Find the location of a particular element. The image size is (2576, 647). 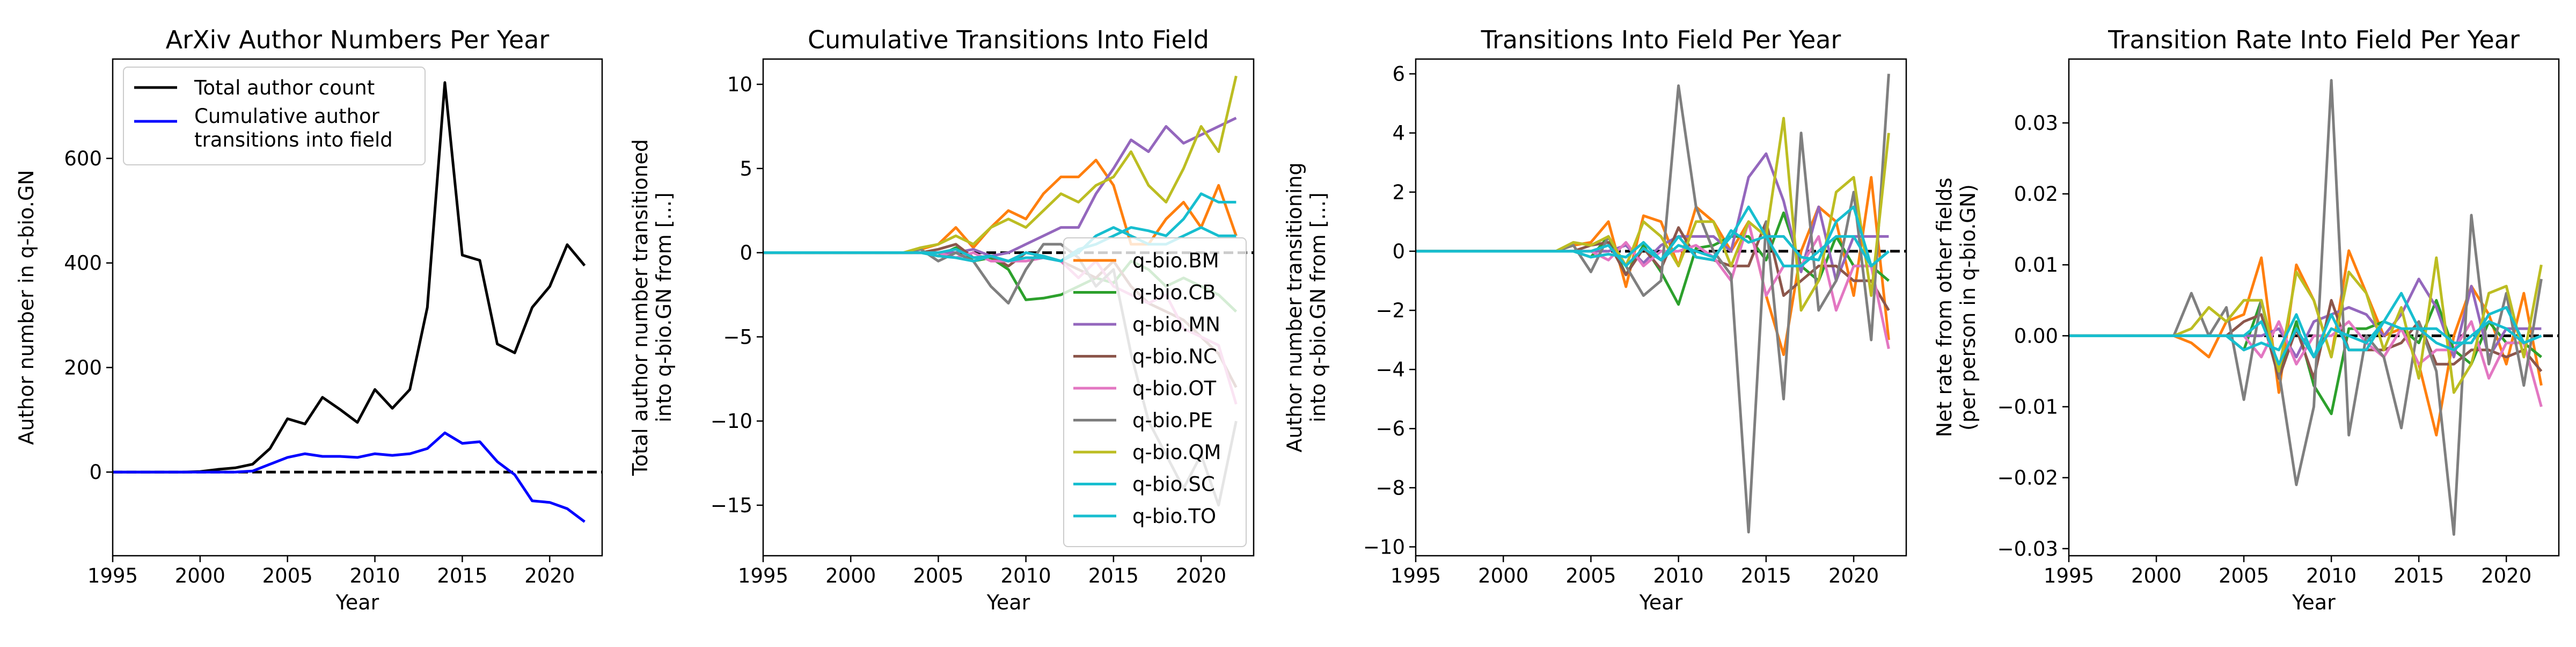

legend-label: Total author count is located at coordinates (284, 87).